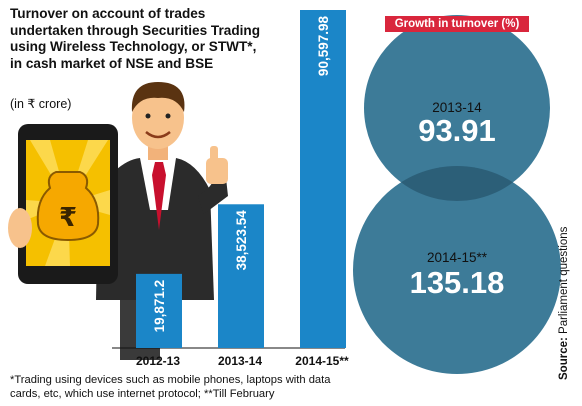 This screenshot has height=406, width=582. What do you see at coordinates (323, 46) in the screenshot?
I see `bar-value-label: 90,597.98` at bounding box center [323, 46].